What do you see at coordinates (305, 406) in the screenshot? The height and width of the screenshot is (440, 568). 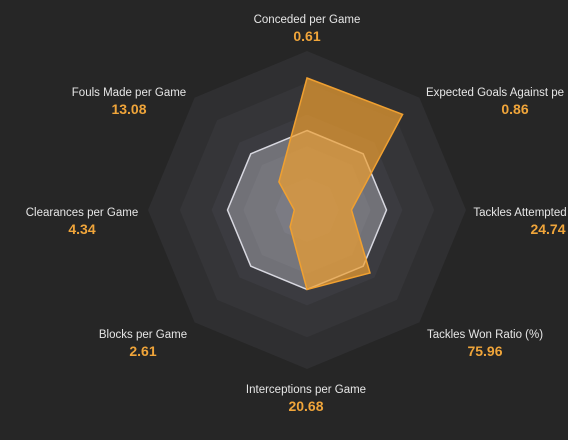 I see `stat-value: 20.68` at bounding box center [305, 406].